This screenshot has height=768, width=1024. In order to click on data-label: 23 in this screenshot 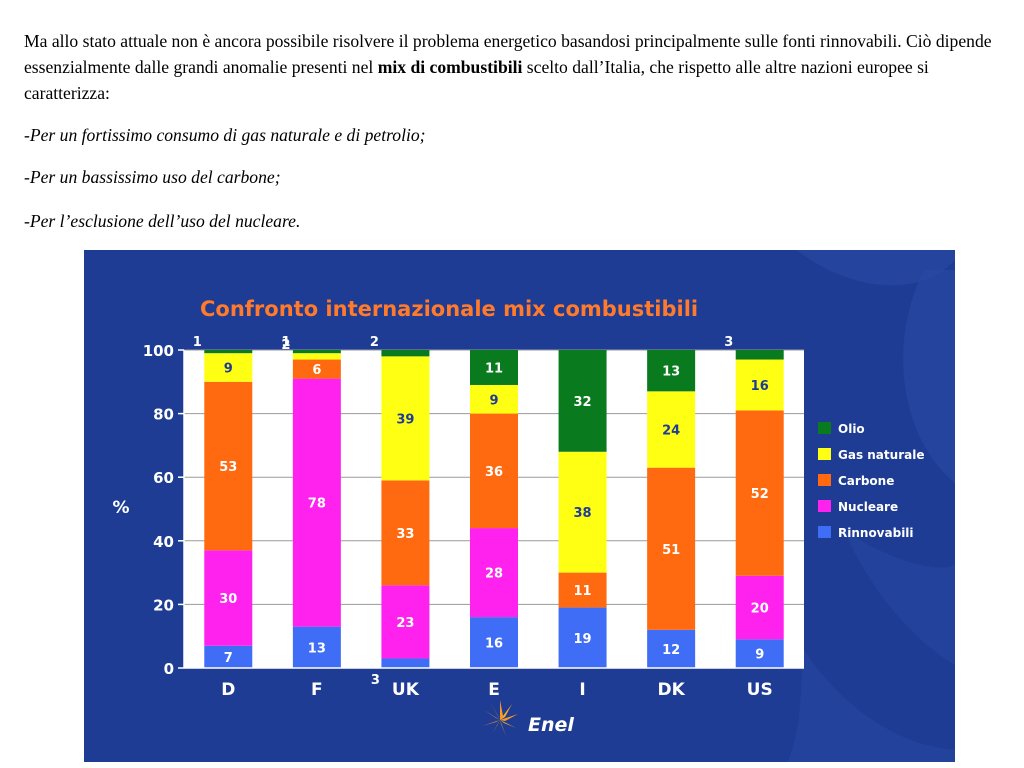, I will do `click(405, 623)`.